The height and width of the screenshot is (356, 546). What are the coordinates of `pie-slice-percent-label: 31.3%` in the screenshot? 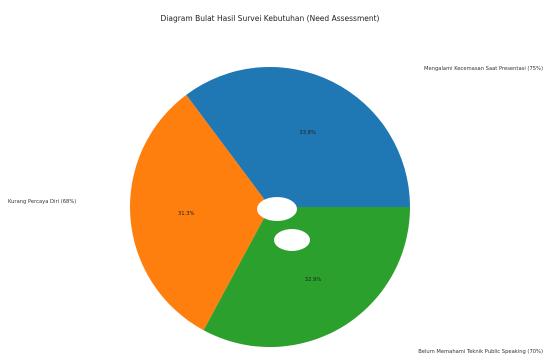 It's located at (186, 214).